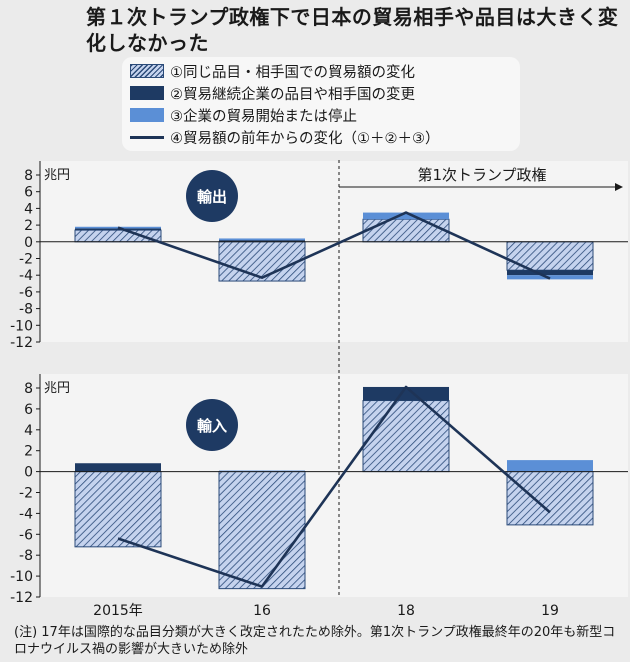 Image resolution: width=630 pixels, height=662 pixels. I want to click on legend-item-entry-exit: ③企業の貿易開始または停止, so click(243, 115).